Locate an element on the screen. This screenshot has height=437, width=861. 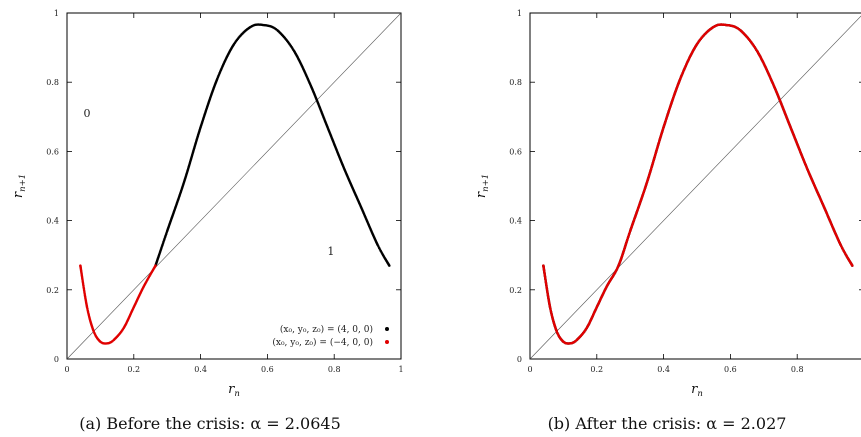
x-tick-label: 1 is located at coordinates (400, 369).